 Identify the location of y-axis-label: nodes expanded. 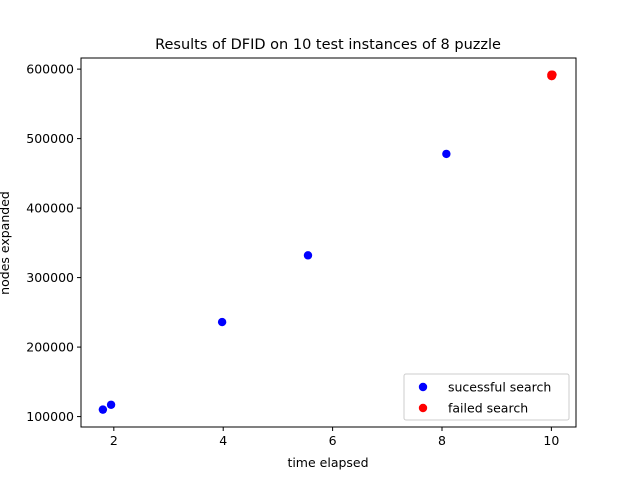
(6, 243).